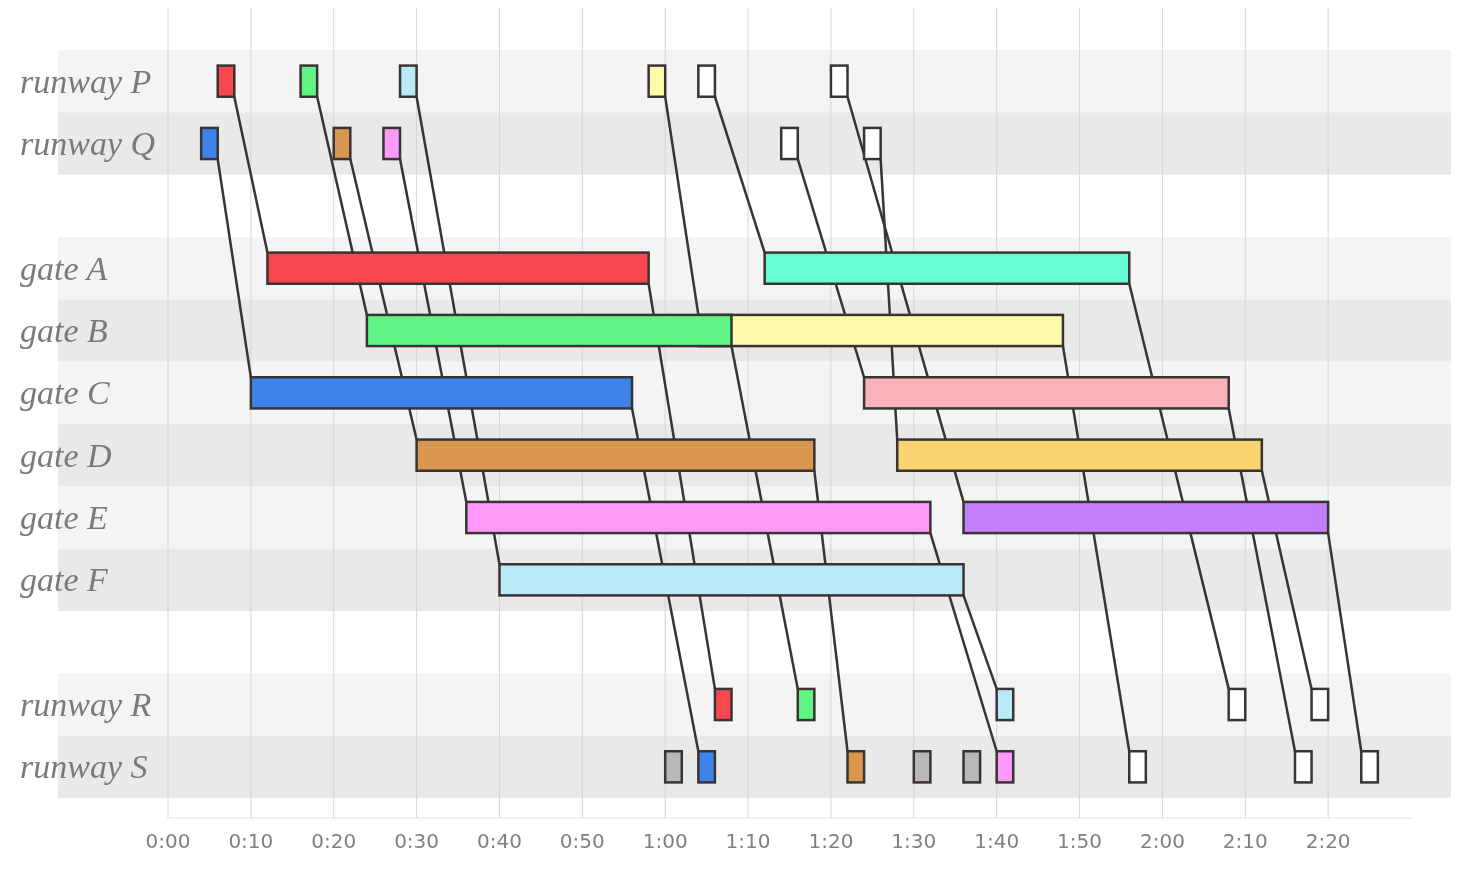  I want to click on x-tick-label: 0:20, so click(334, 841).